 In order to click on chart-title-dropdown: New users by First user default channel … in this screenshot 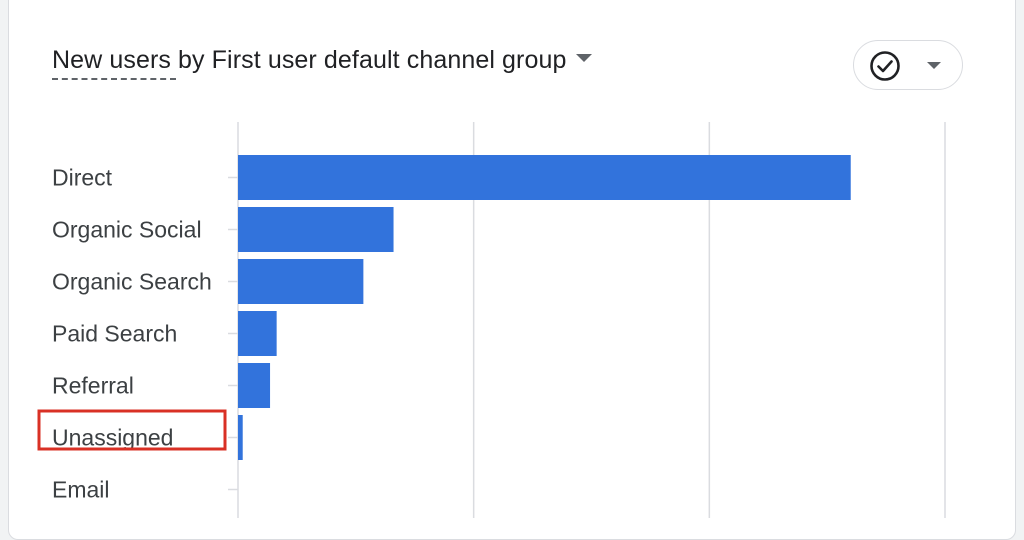, I will do `click(322, 60)`.